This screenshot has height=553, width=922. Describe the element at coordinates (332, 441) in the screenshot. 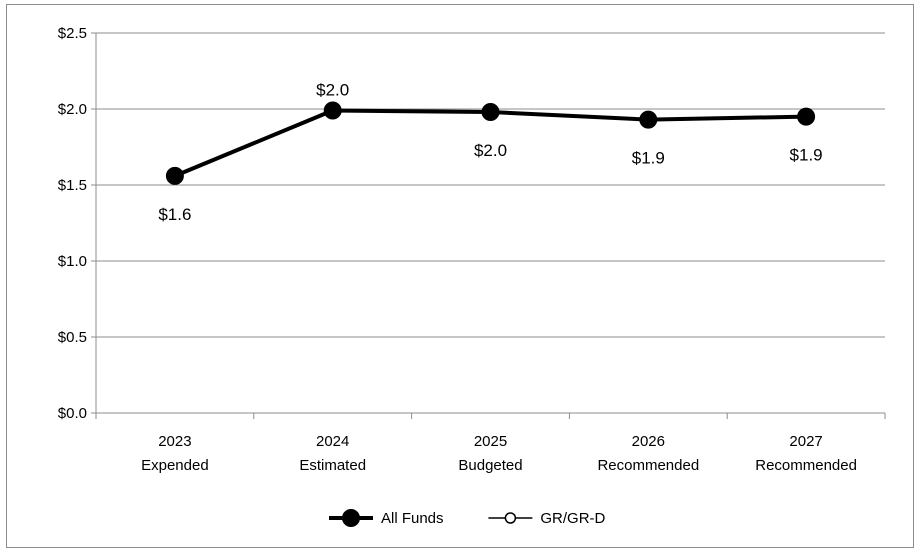

I see `x-tick-label: 2024` at that location.